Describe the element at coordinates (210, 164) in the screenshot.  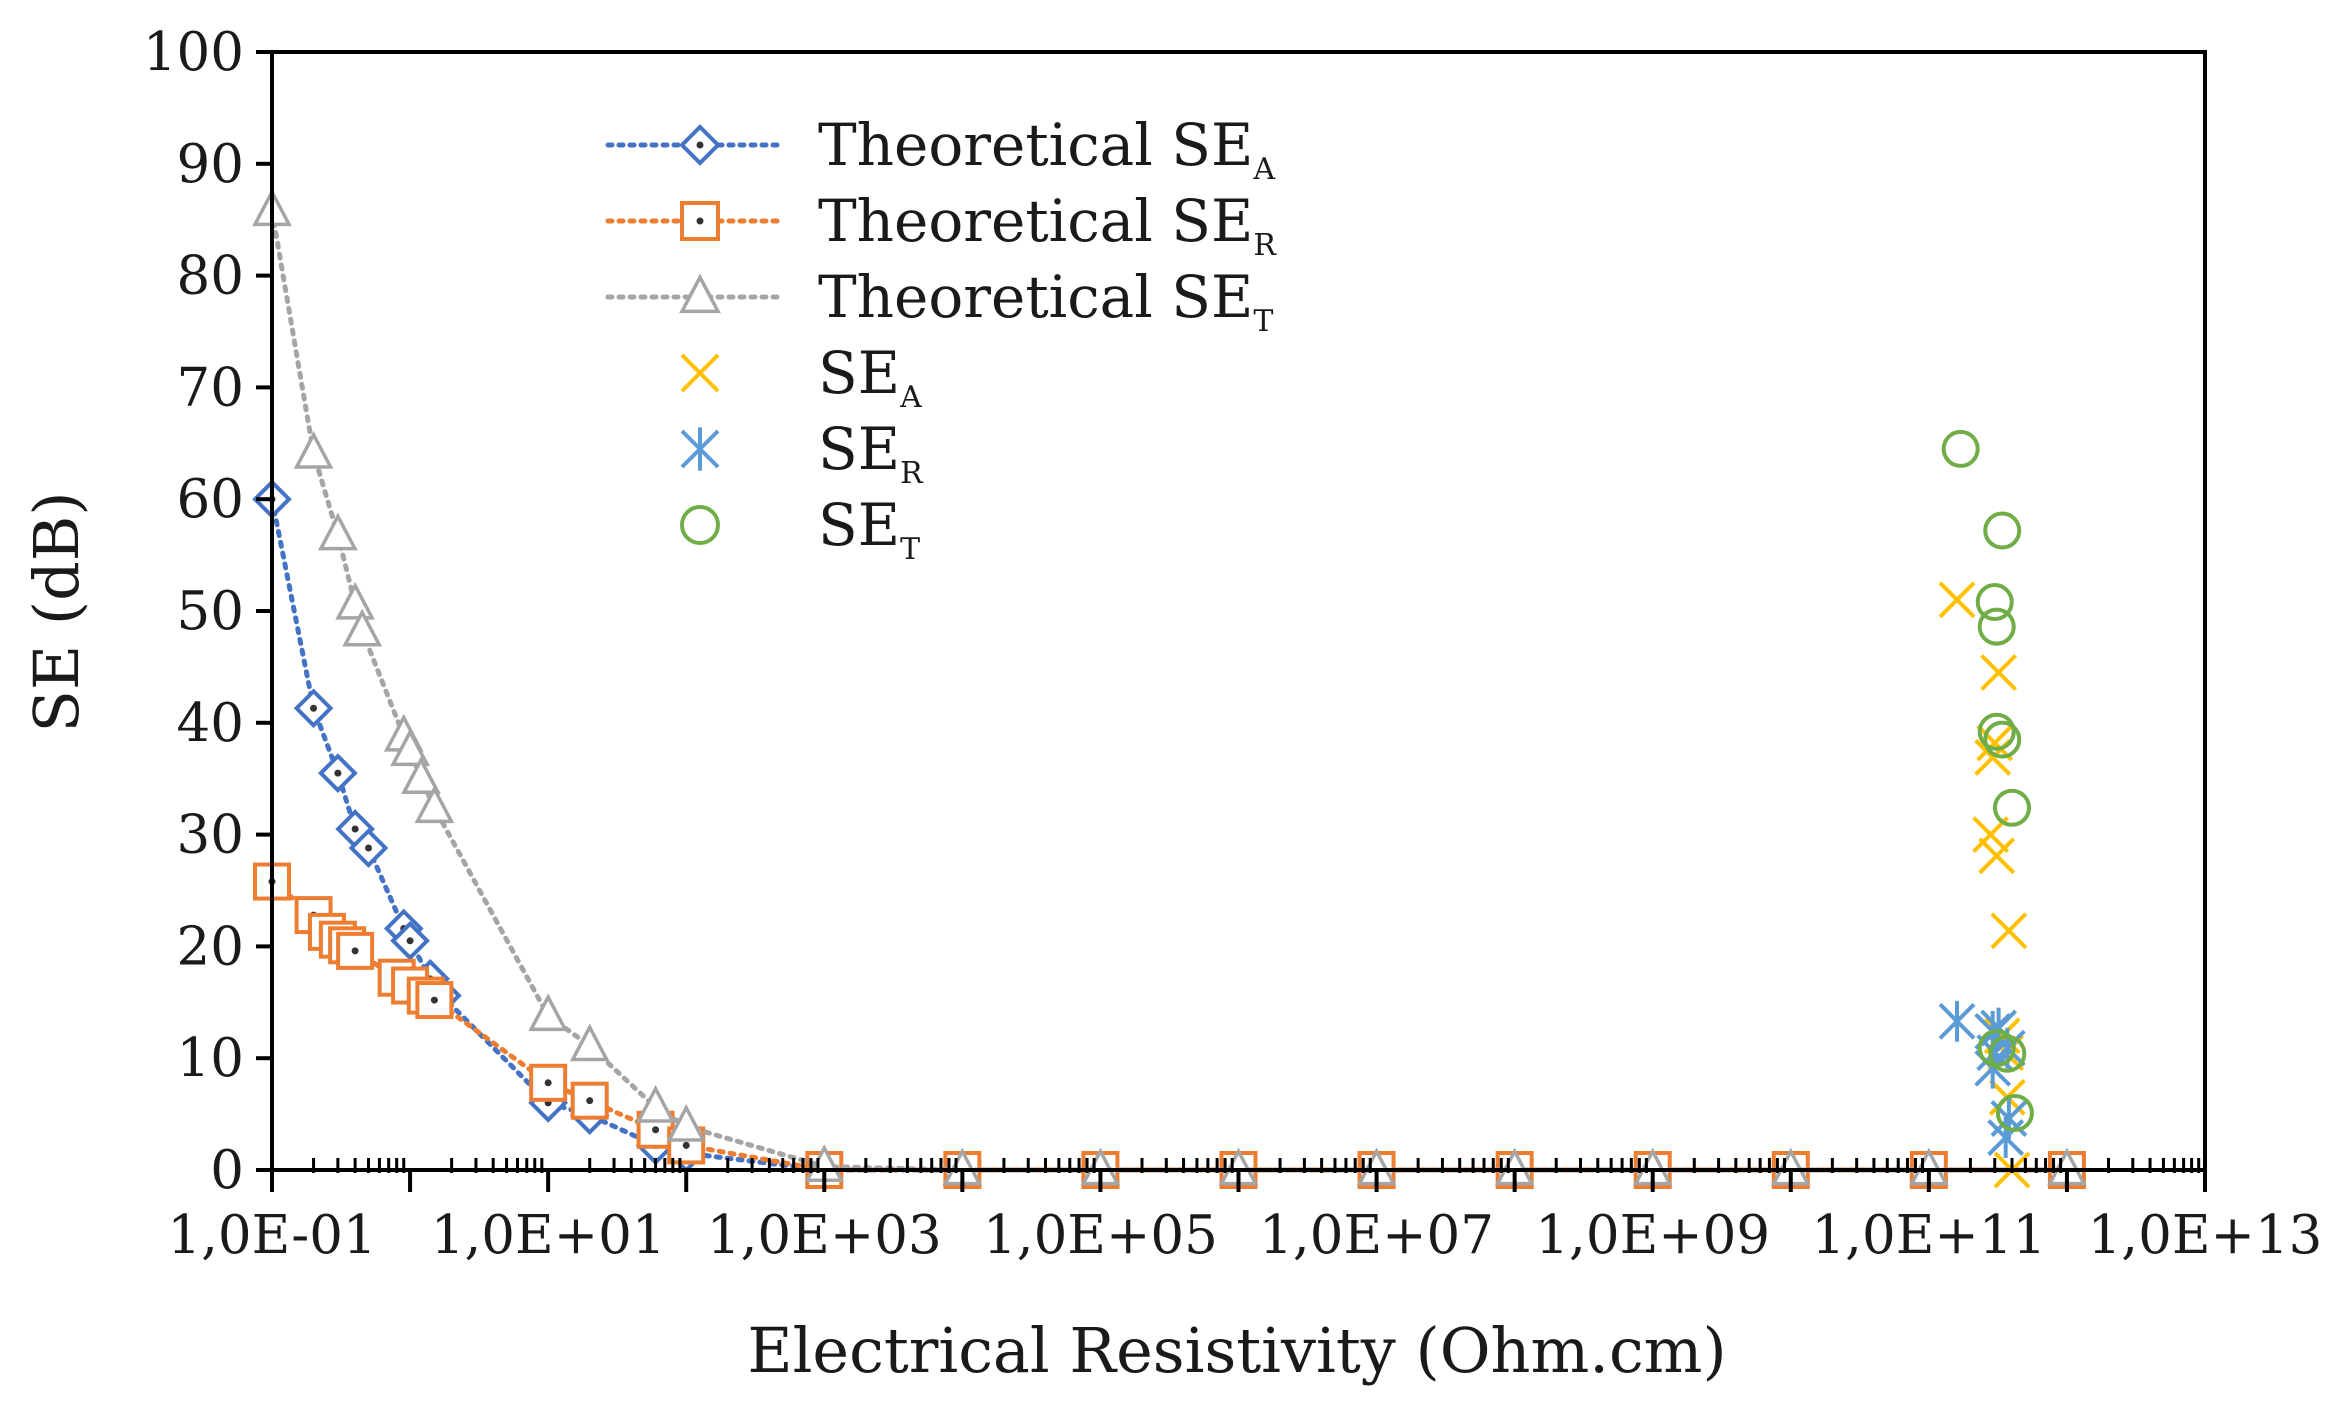
I see `y-tick-label: 90` at that location.